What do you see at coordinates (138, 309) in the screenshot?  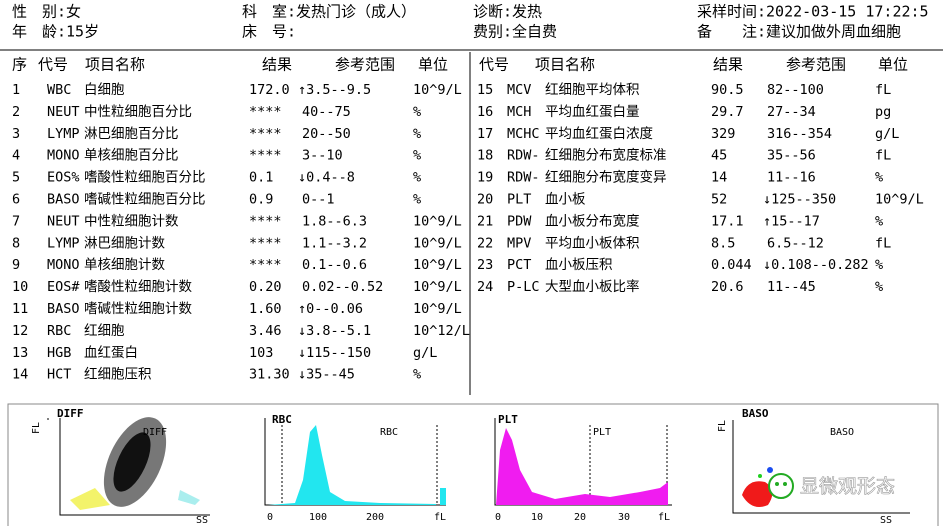 I see `cell: 嗜碱性粒细胞计数` at bounding box center [138, 309].